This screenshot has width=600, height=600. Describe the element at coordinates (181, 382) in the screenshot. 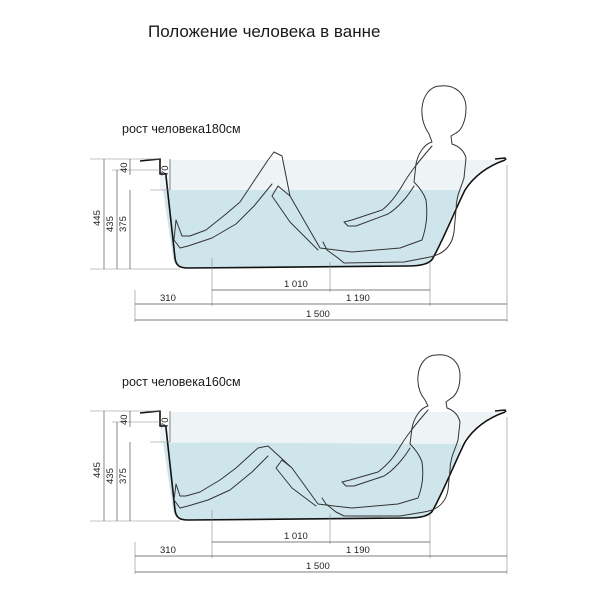

I see `panel-label: рост человека160см` at that location.